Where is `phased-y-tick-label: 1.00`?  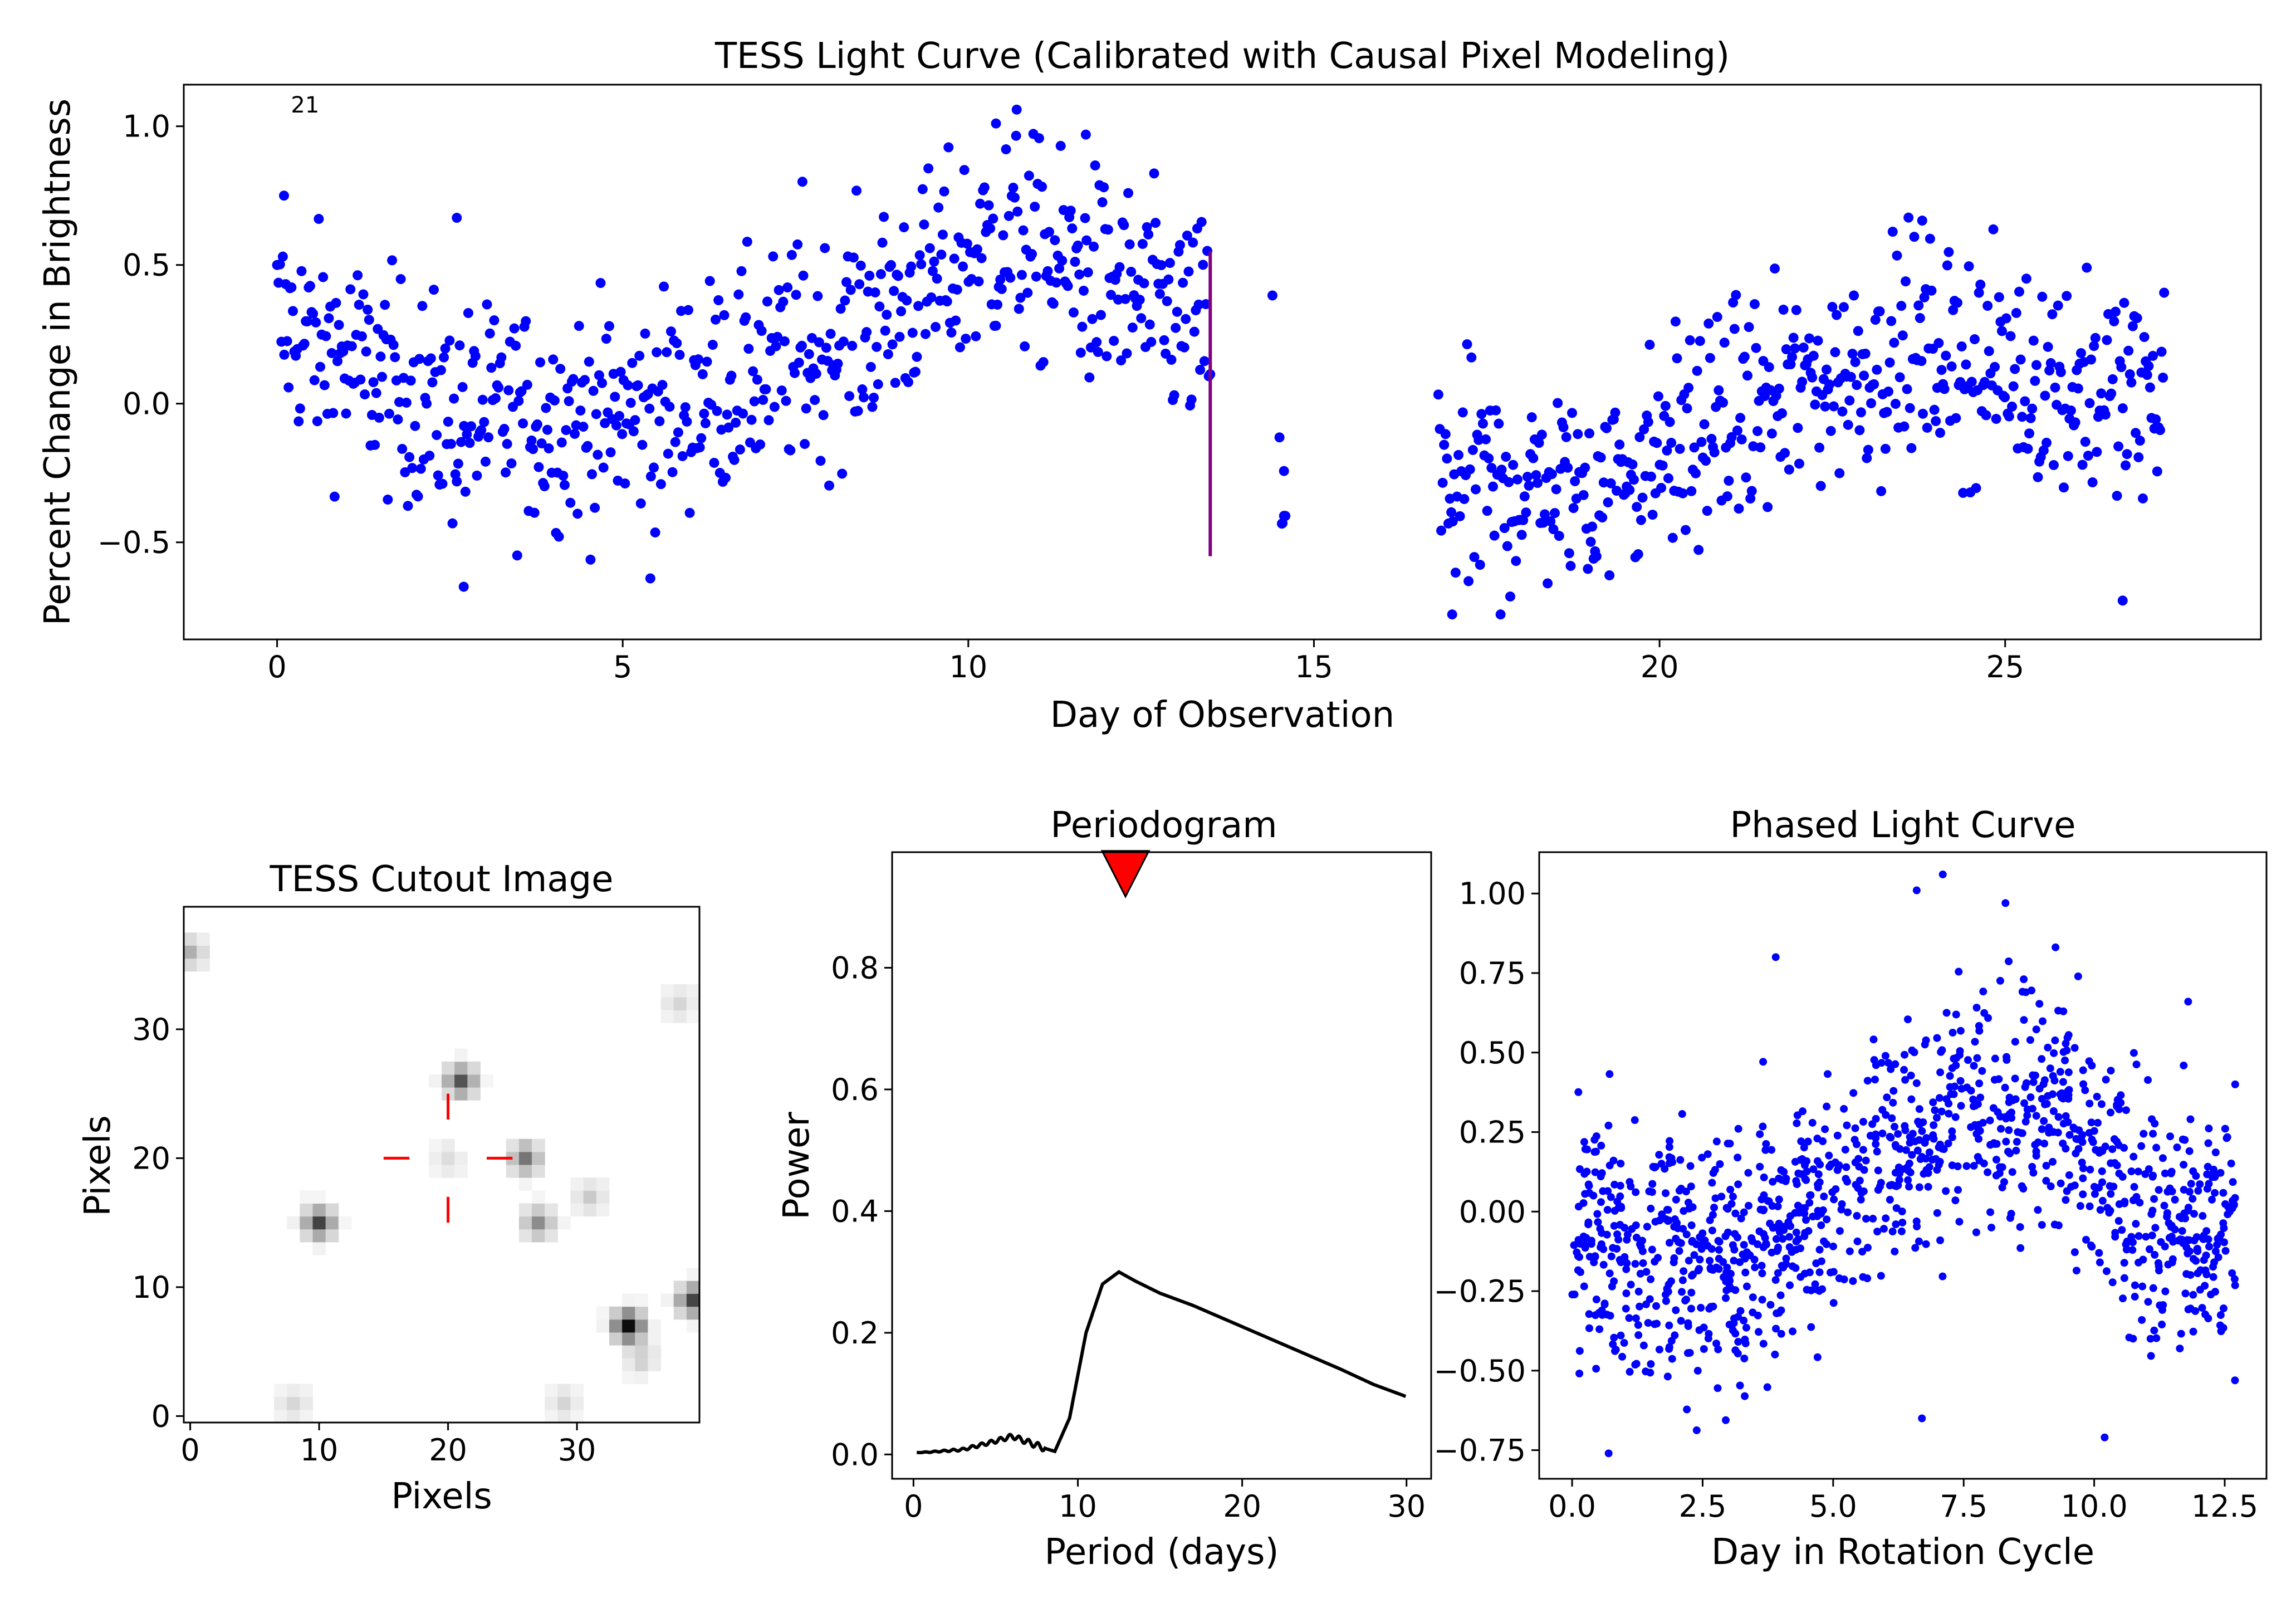
phased-y-tick-label: 1.00 is located at coordinates (1492, 893).